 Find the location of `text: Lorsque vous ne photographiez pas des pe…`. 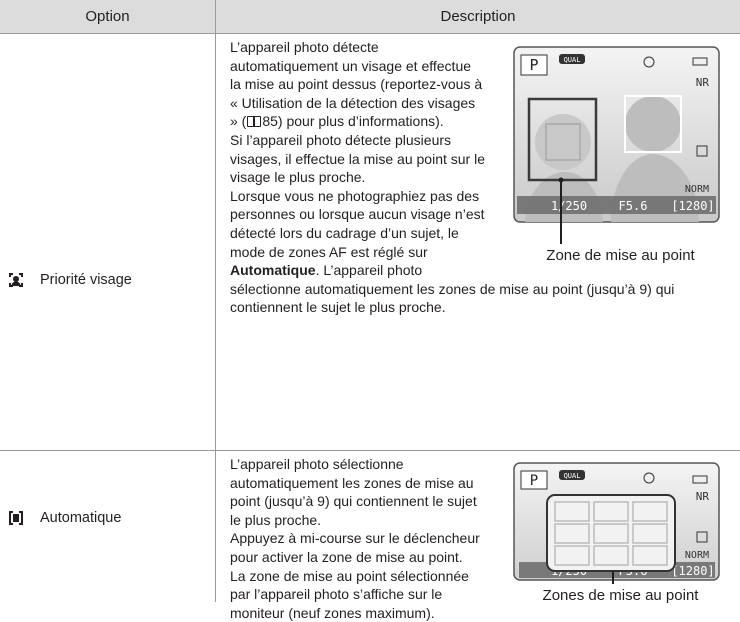

text: Lorsque vous ne photographiez pas des pe… is located at coordinates (357, 223).